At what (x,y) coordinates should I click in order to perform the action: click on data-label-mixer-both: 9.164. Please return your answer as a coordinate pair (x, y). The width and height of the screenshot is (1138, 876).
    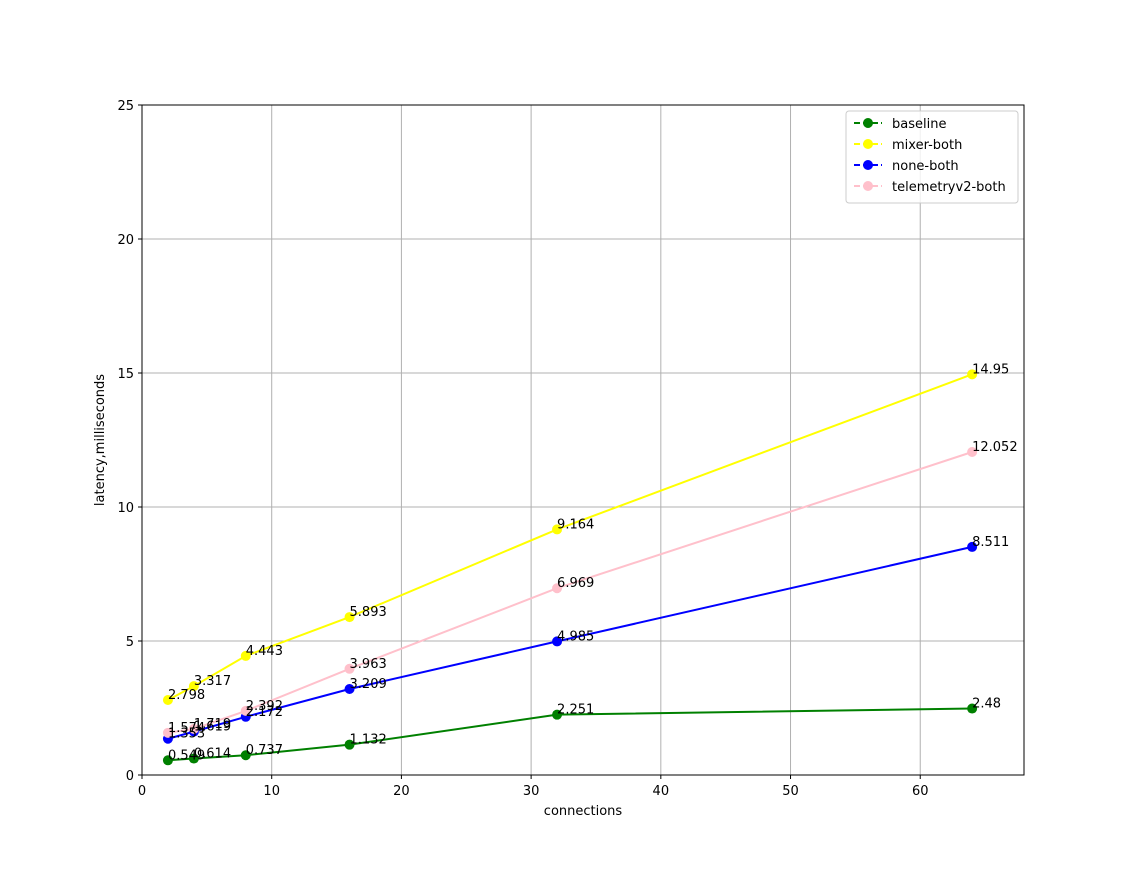
    Looking at the image, I should click on (575, 524).